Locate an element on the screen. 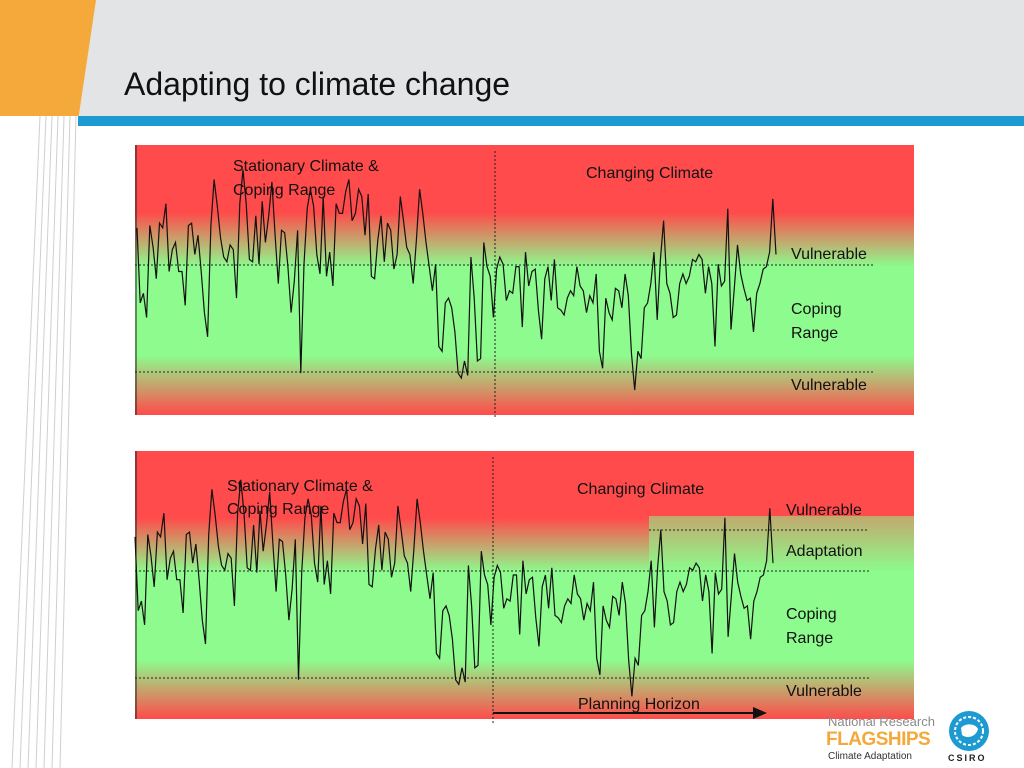  logo-csiro: CSIRO is located at coordinates (967, 758).